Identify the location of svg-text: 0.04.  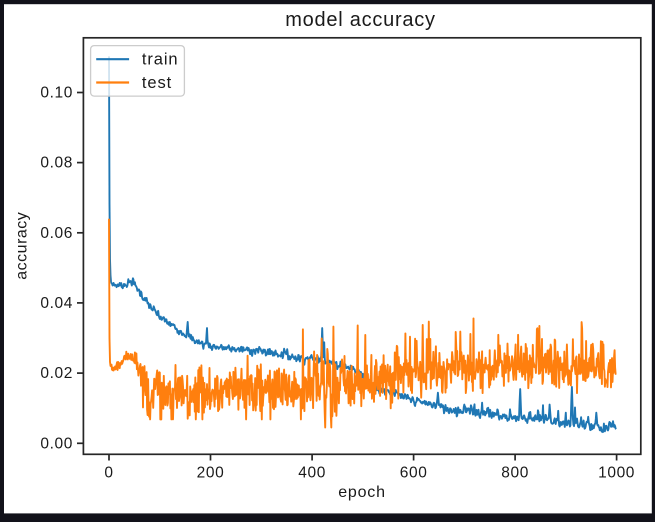
(56, 303).